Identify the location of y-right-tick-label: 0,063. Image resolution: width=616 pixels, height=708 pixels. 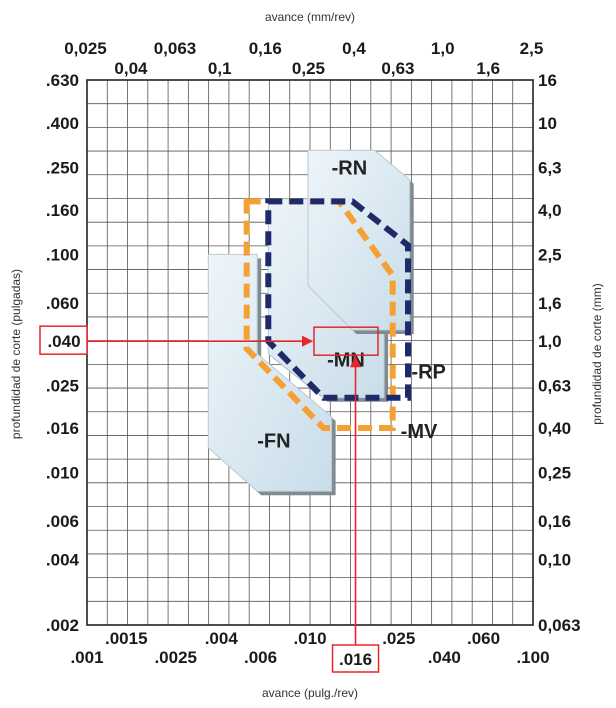
(559, 625).